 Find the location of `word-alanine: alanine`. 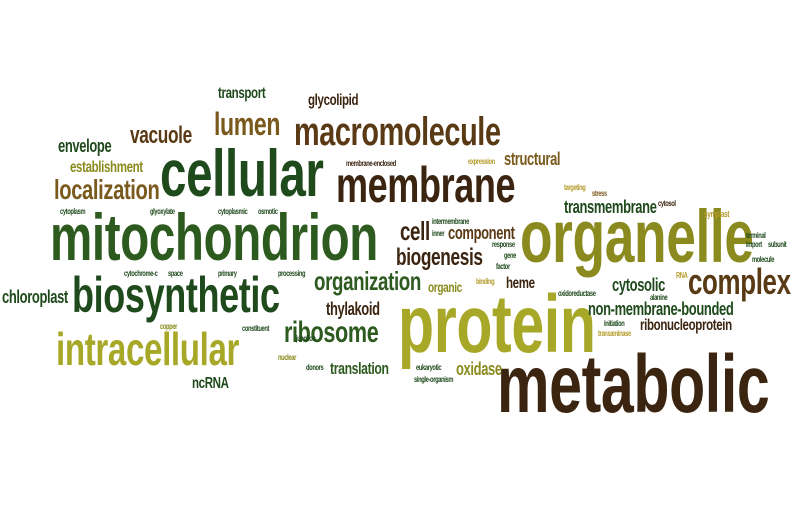

word-alanine: alanine is located at coordinates (659, 297).